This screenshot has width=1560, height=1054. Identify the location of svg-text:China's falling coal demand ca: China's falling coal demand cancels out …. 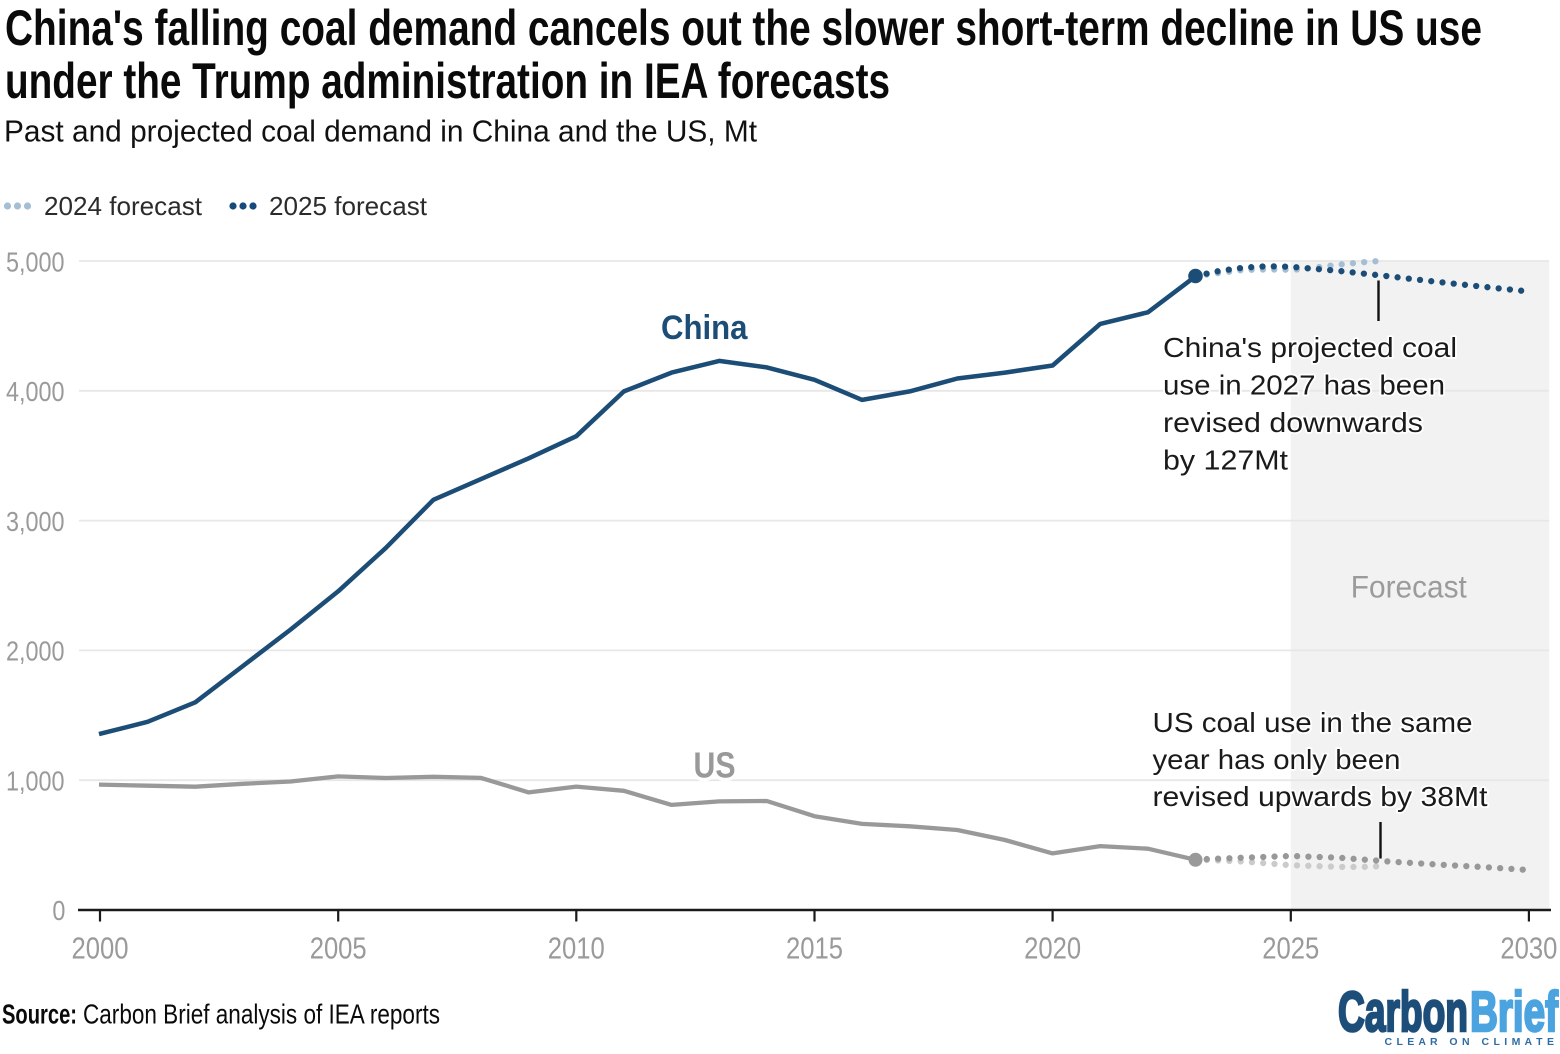
(743, 28).